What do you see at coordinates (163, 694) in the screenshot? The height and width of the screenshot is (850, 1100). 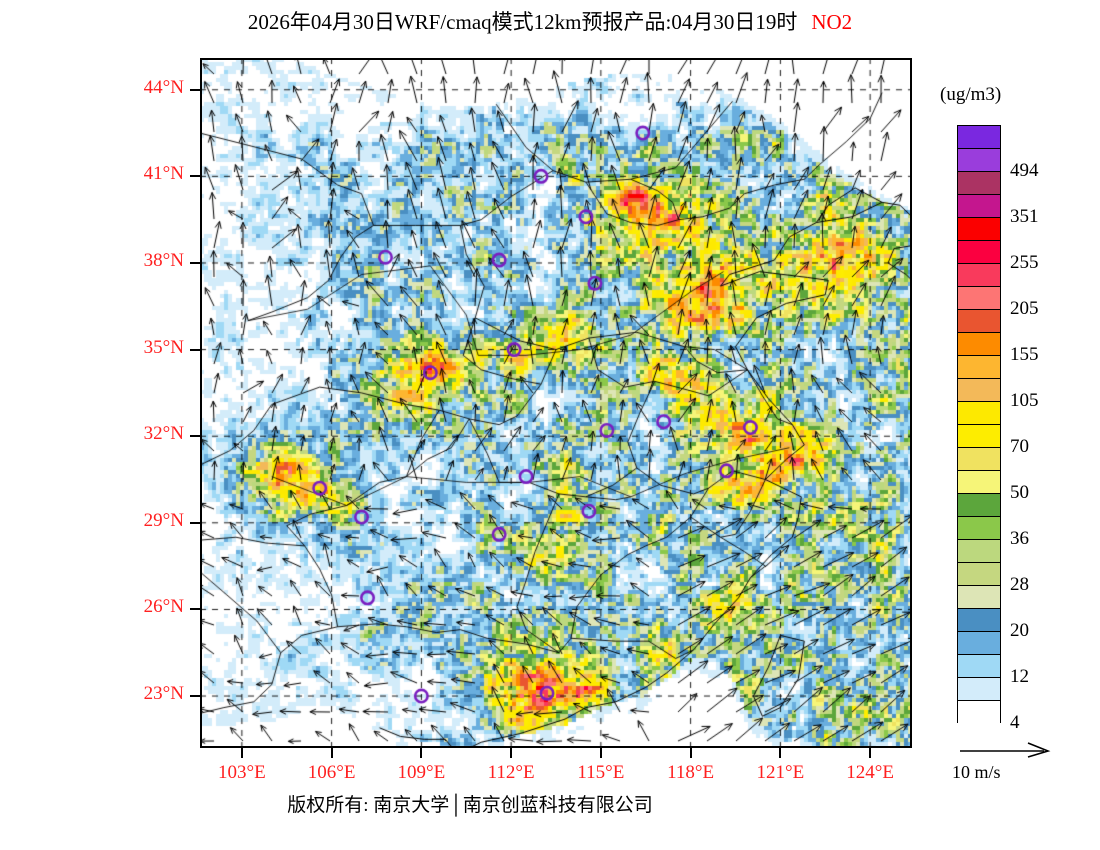 I see `latitude-label: 23°N` at bounding box center [163, 694].